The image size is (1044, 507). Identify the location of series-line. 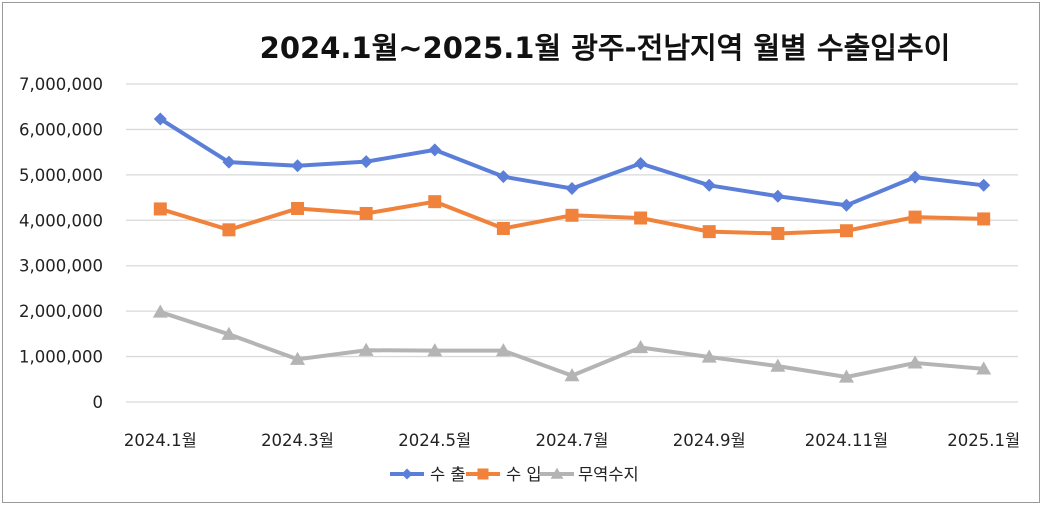
(572, 345).